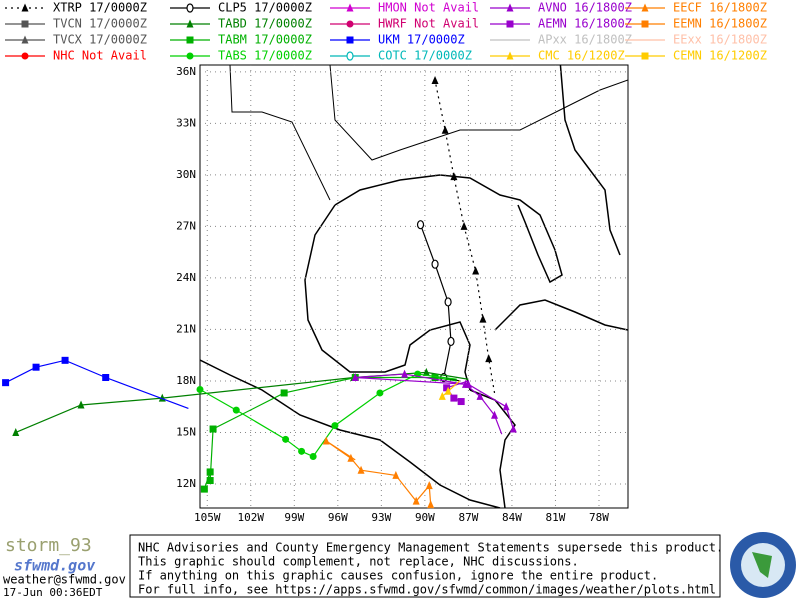 The image size is (800, 600). Describe the element at coordinates (186, 380) in the screenshot. I see `lat-tick-label: 18N` at that location.